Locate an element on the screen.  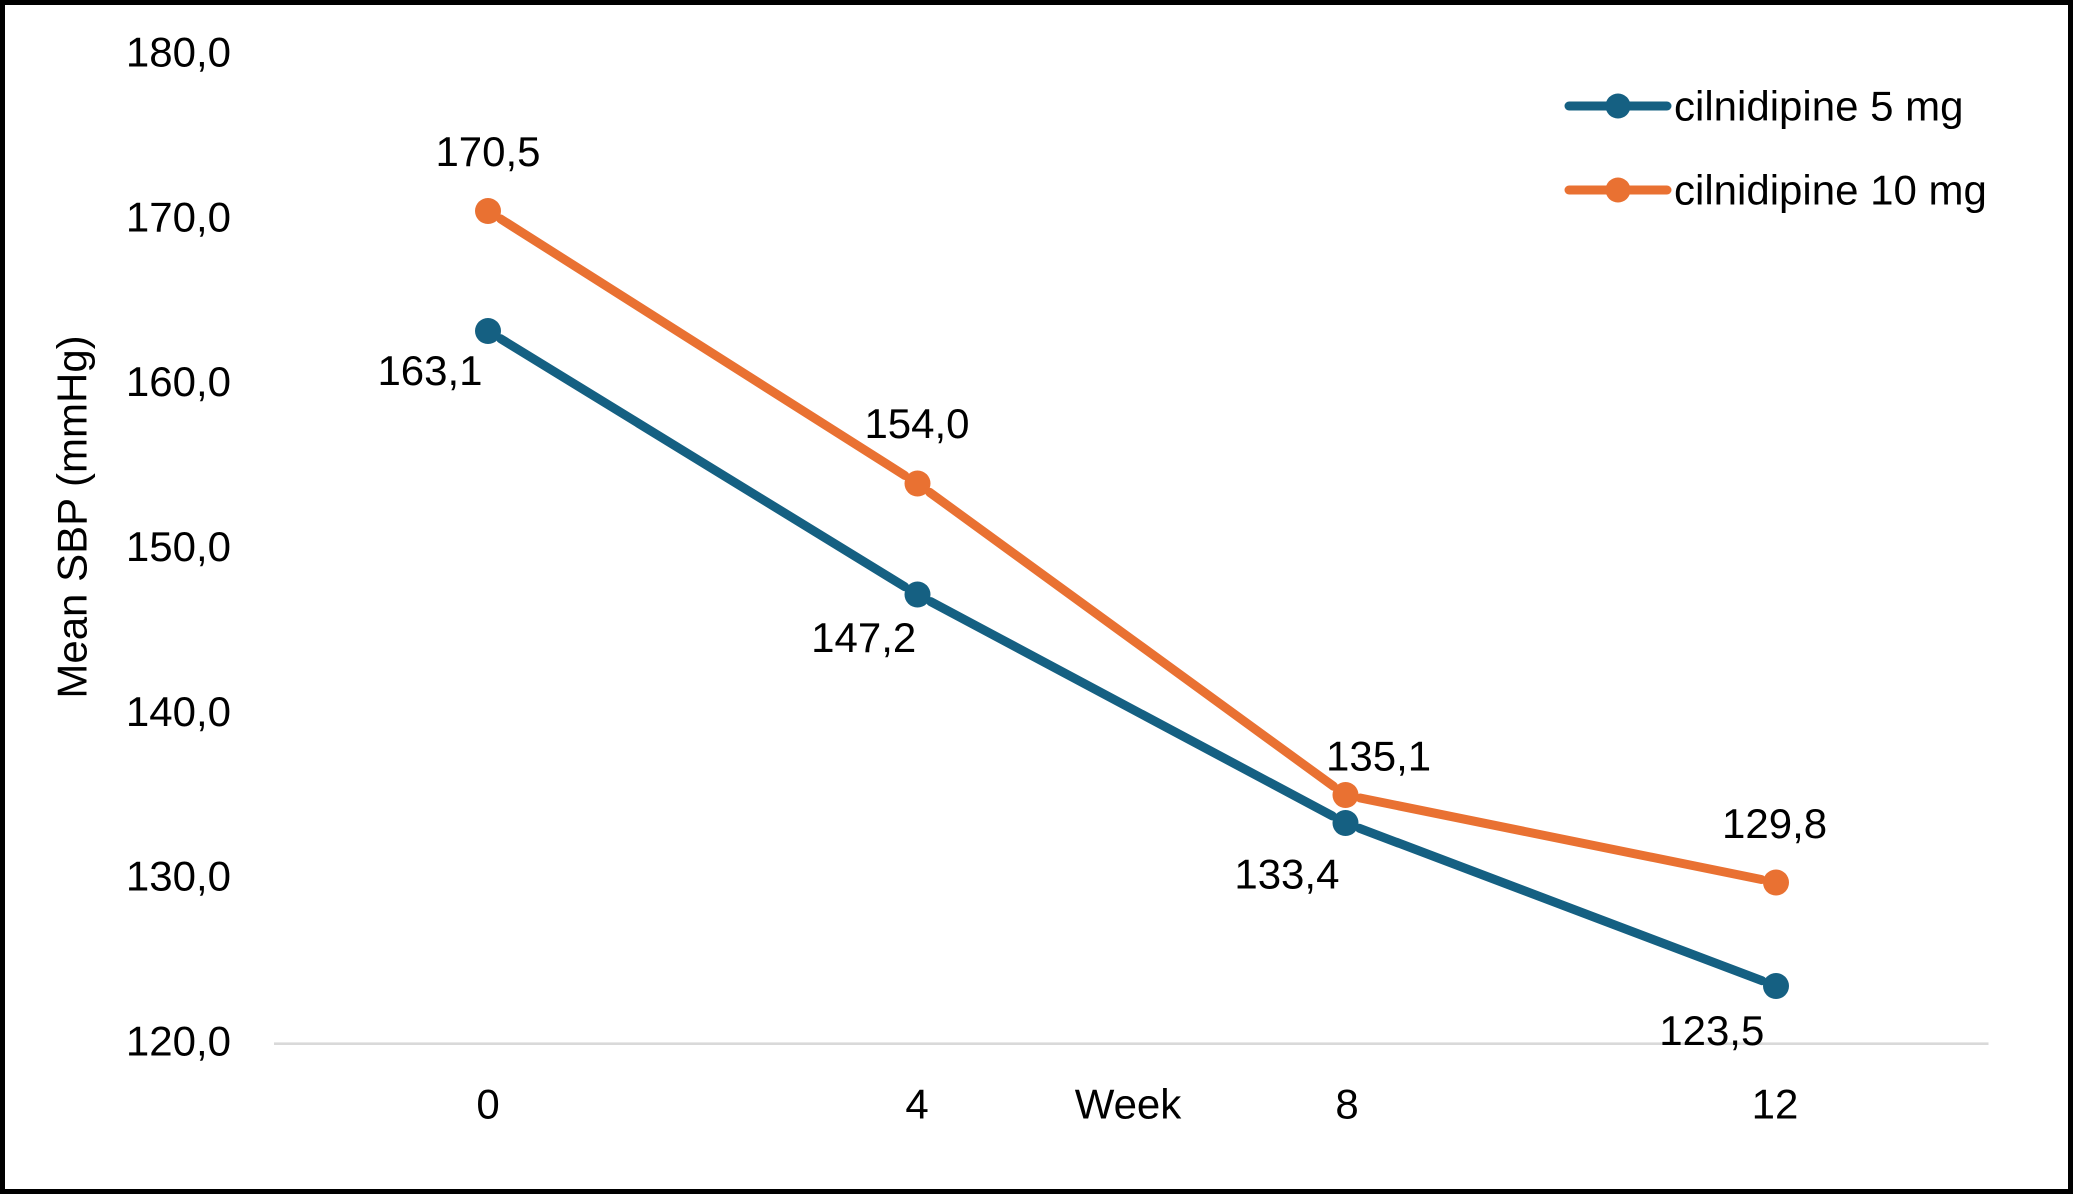
svg-text: 160,0 is located at coordinates (178, 381).